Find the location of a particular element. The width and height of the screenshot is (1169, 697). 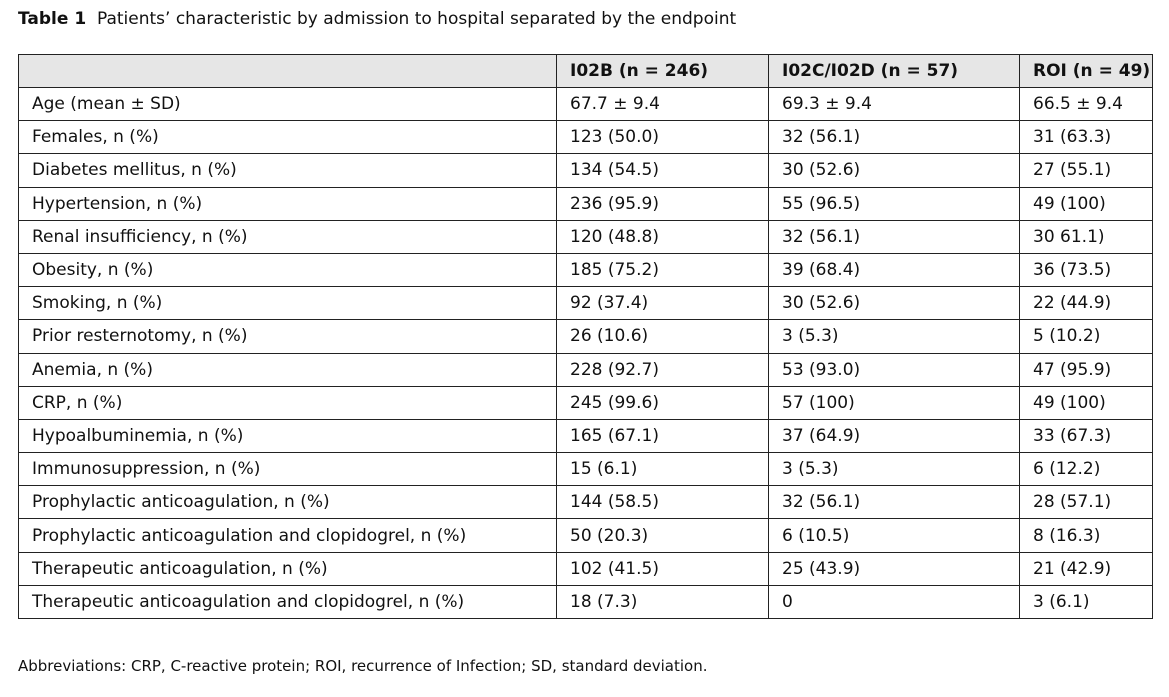

cell-roi: 3 (6.1) is located at coordinates (1086, 602).